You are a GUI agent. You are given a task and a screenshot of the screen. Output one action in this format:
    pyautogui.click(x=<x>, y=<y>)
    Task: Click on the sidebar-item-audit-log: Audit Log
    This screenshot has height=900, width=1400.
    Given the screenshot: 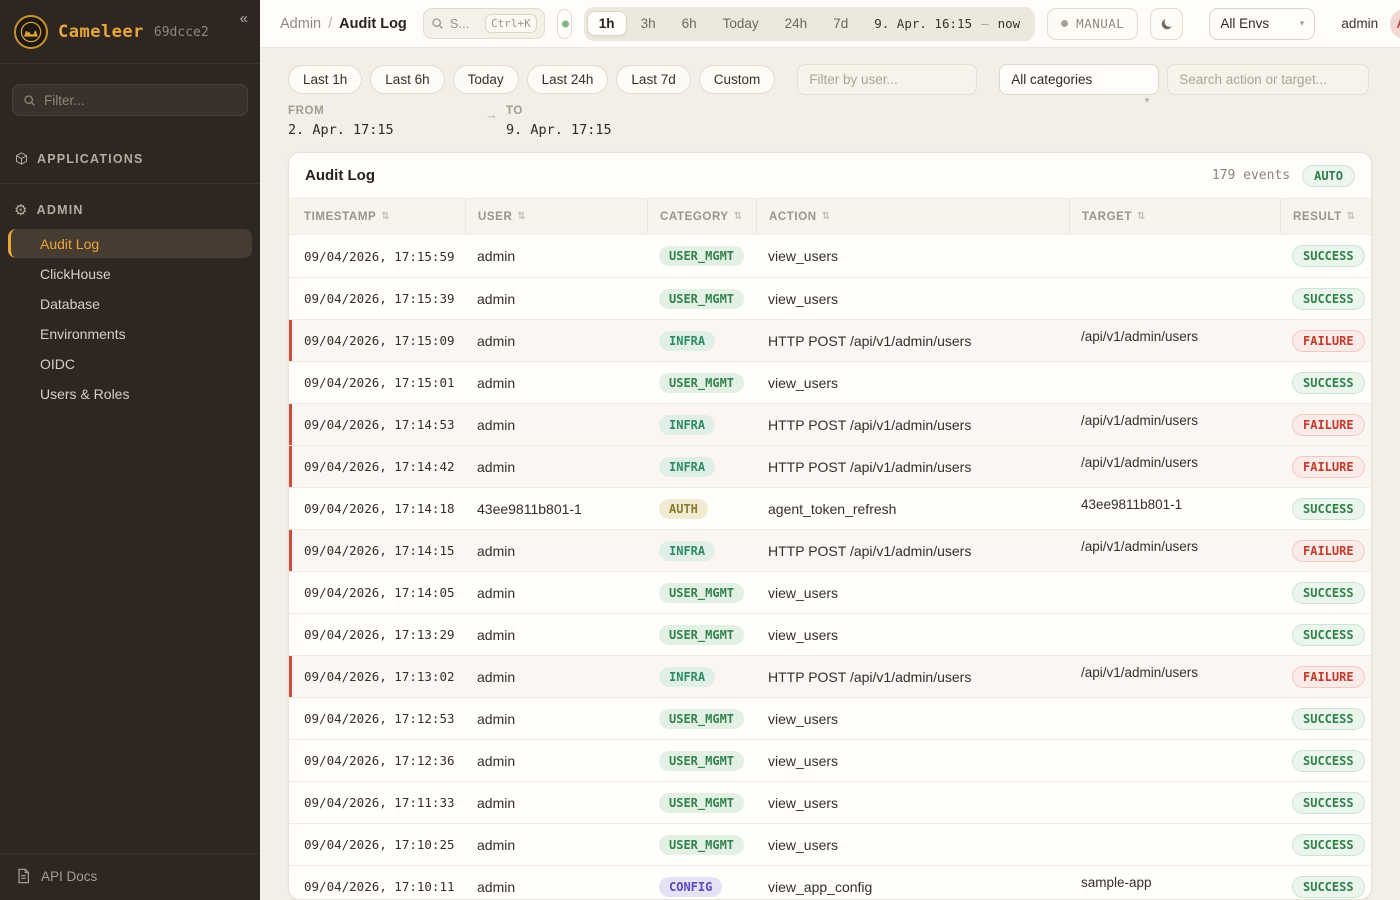 What is the action you would take?
    pyautogui.click(x=130, y=243)
    